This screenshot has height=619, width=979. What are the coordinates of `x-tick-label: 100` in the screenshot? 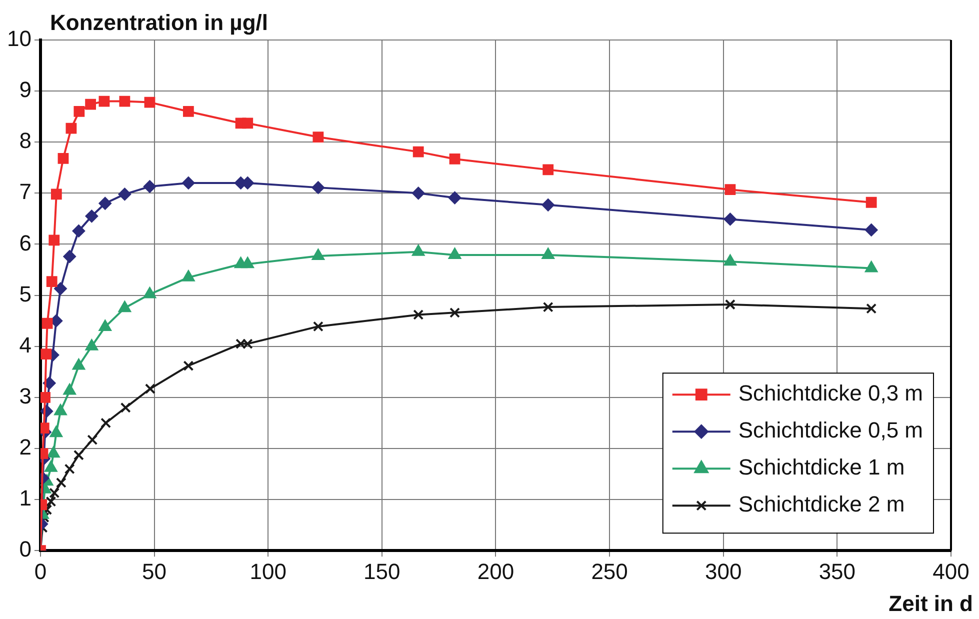 It's located at (268, 571).